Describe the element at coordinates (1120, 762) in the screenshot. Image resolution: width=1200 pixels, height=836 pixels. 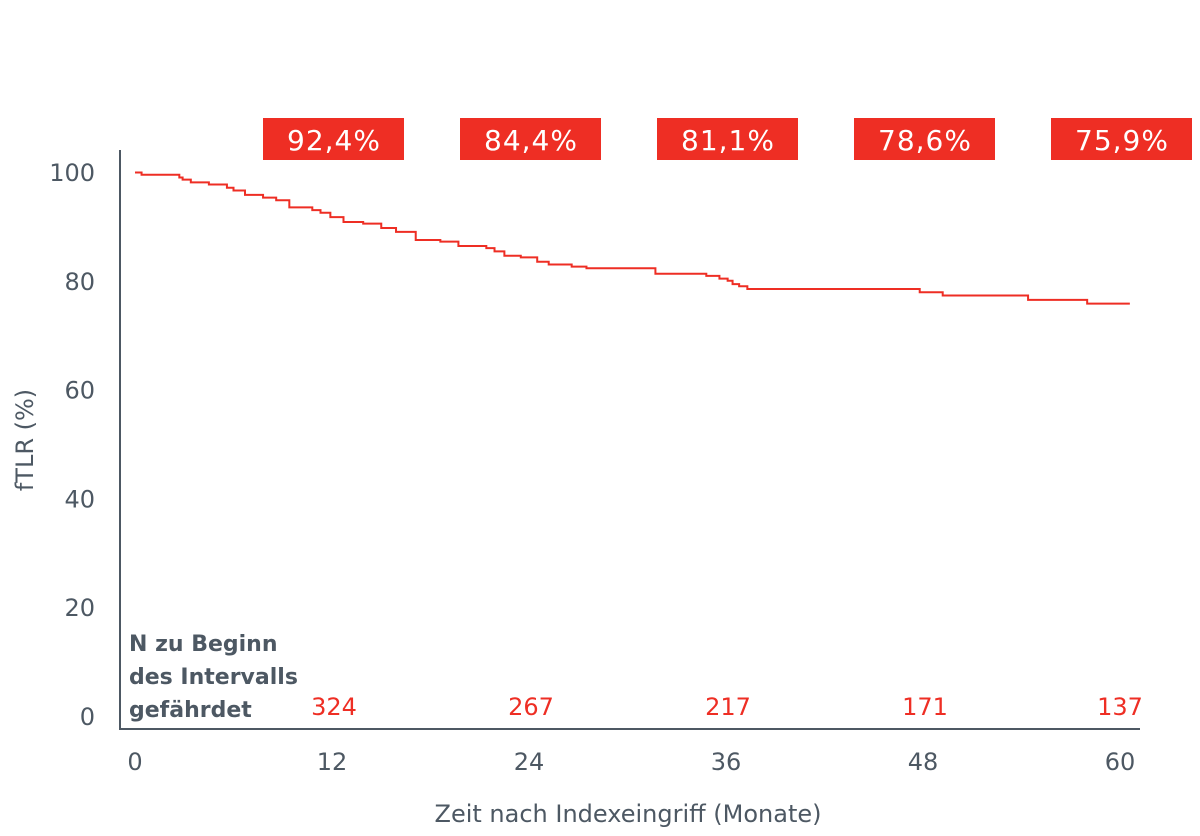
I see `x-tick-label: 60` at that location.